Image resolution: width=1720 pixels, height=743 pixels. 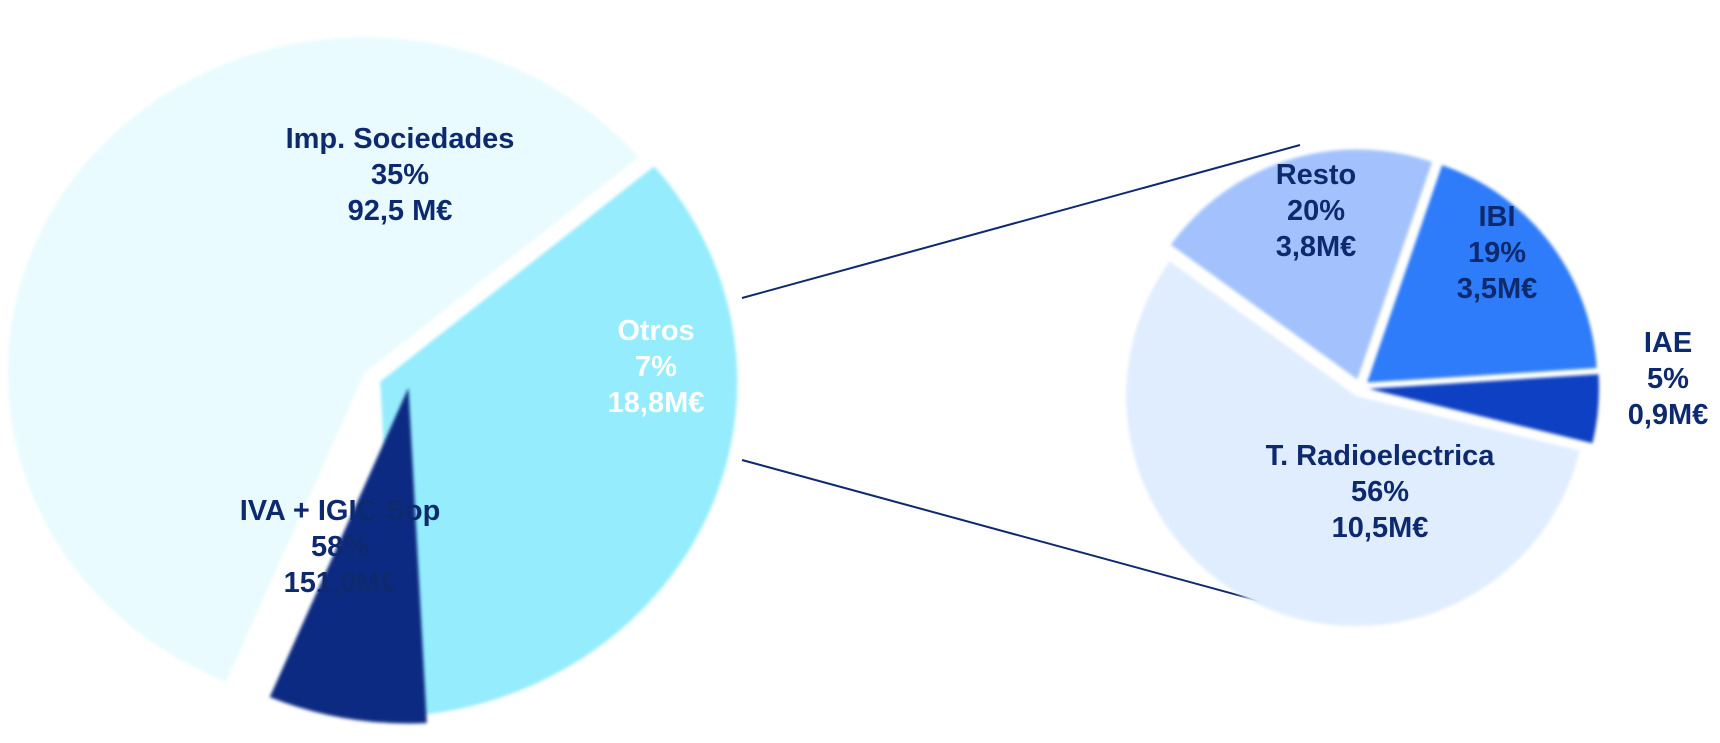 I want to click on label-amount: 18,8M€, so click(x=656, y=403).